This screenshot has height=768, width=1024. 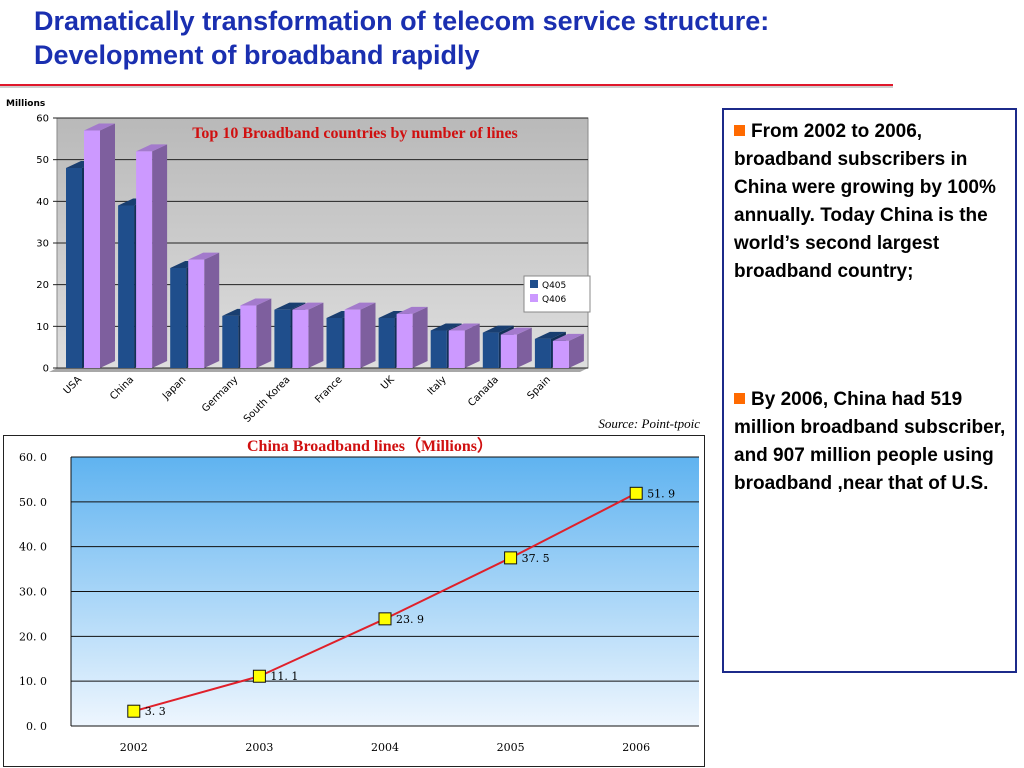 What do you see at coordinates (661, 493) in the screenshot?
I see `data-label: 51. 9` at bounding box center [661, 493].